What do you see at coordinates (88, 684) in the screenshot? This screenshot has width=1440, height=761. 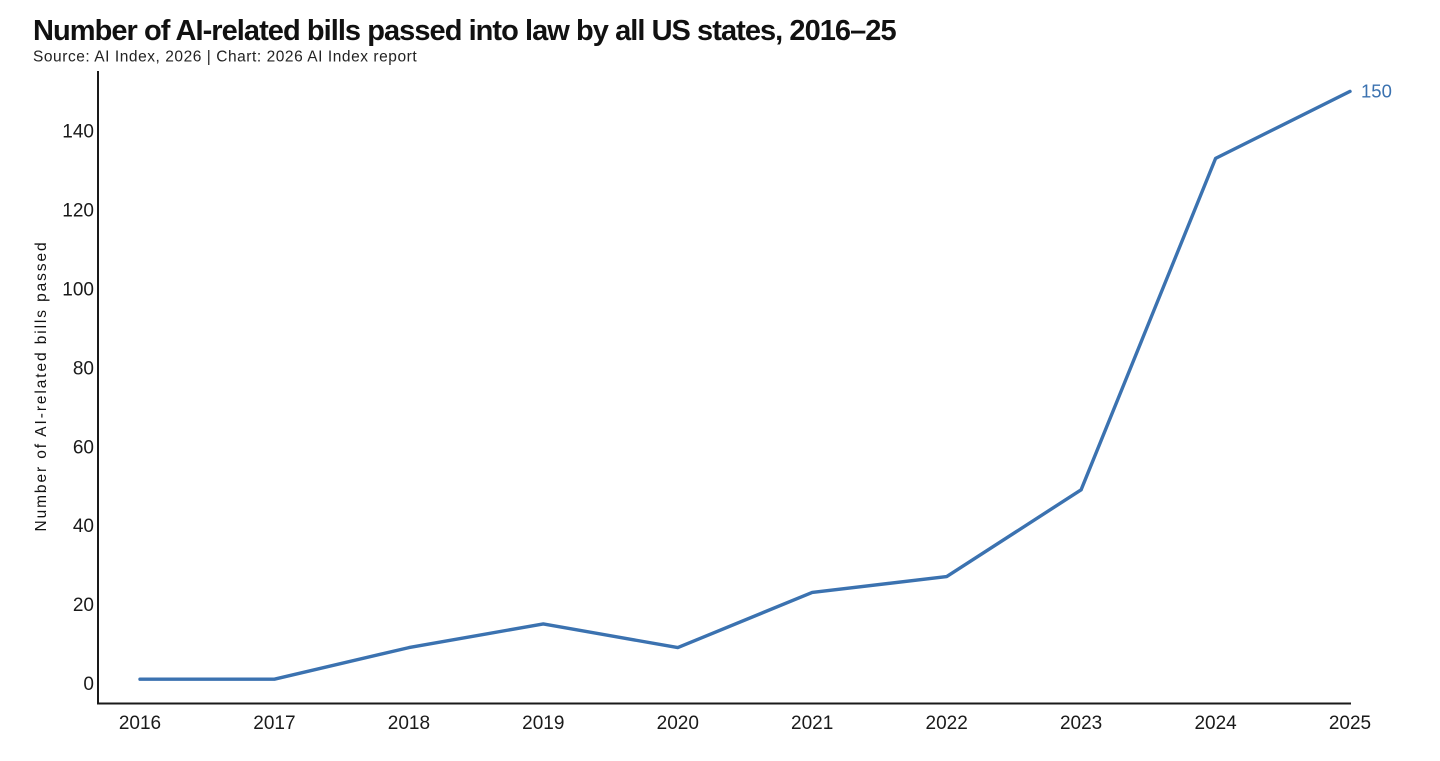 I see `svg-text: 0` at bounding box center [88, 684].